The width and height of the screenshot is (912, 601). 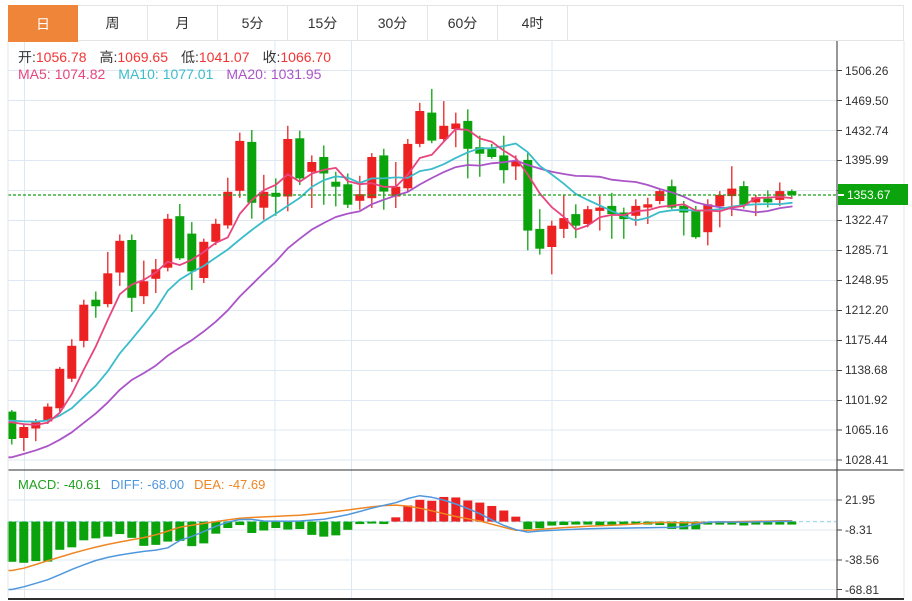 I want to click on ohlc-legend: 开:1056.78 高:1069.65 低:1041.07 收:1066.70, so click(x=174, y=57).